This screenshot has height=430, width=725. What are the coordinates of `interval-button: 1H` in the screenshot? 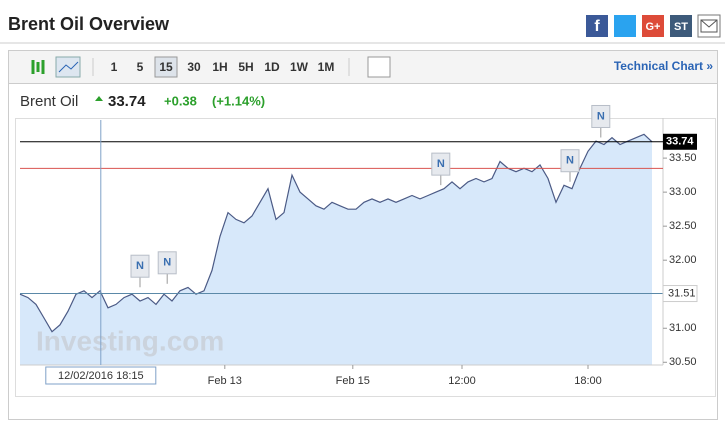 It's located at (219, 67).